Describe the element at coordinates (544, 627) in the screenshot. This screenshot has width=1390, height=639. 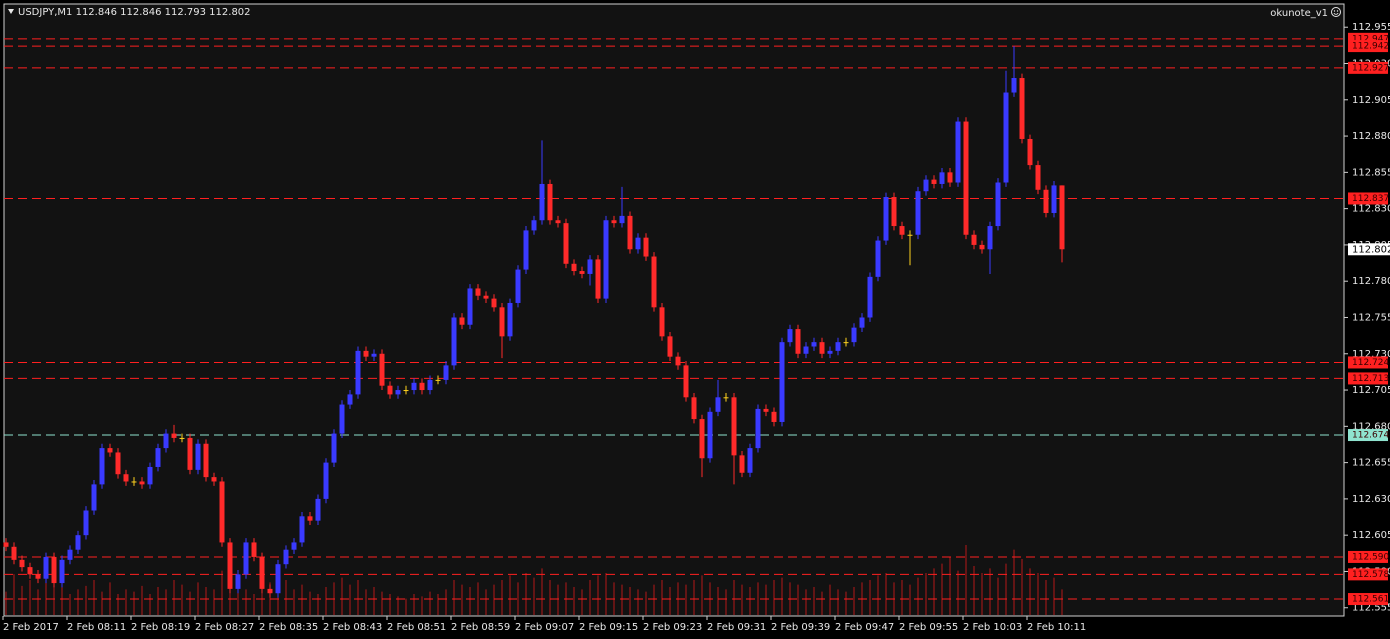
I see `x-tick-label: 2 Feb 09:07` at that location.